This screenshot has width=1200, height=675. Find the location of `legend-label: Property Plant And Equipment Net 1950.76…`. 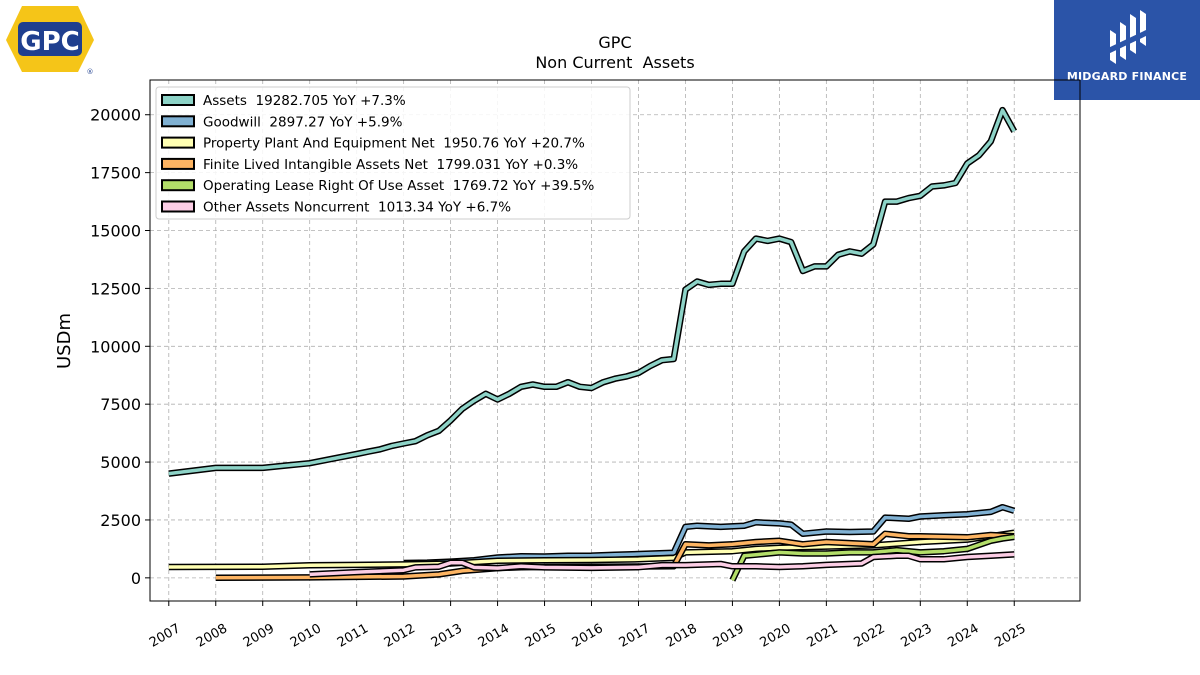

legend-label: Property Plant And Equipment Net 1950.76… is located at coordinates (394, 144).